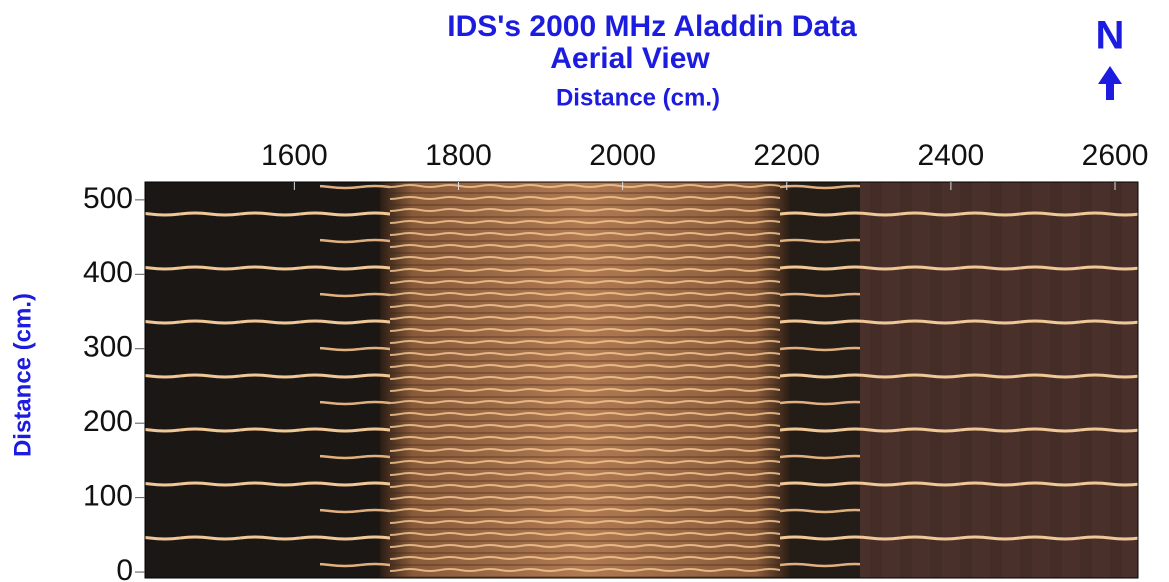  I want to click on chart-title: IDS's 2000 MHz Aladdin Data, so click(652, 26).